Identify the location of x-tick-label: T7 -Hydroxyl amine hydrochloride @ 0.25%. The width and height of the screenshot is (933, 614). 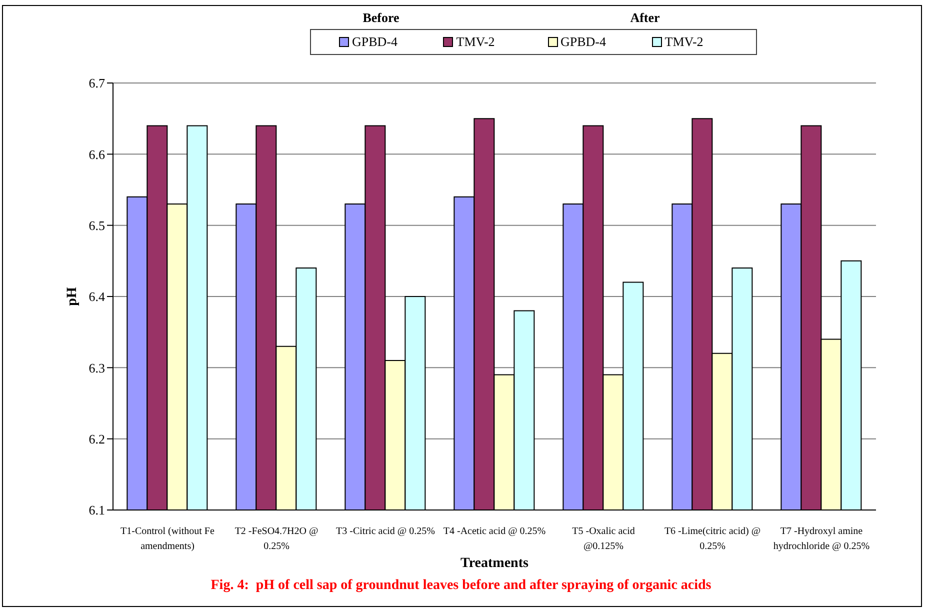
(821, 539).